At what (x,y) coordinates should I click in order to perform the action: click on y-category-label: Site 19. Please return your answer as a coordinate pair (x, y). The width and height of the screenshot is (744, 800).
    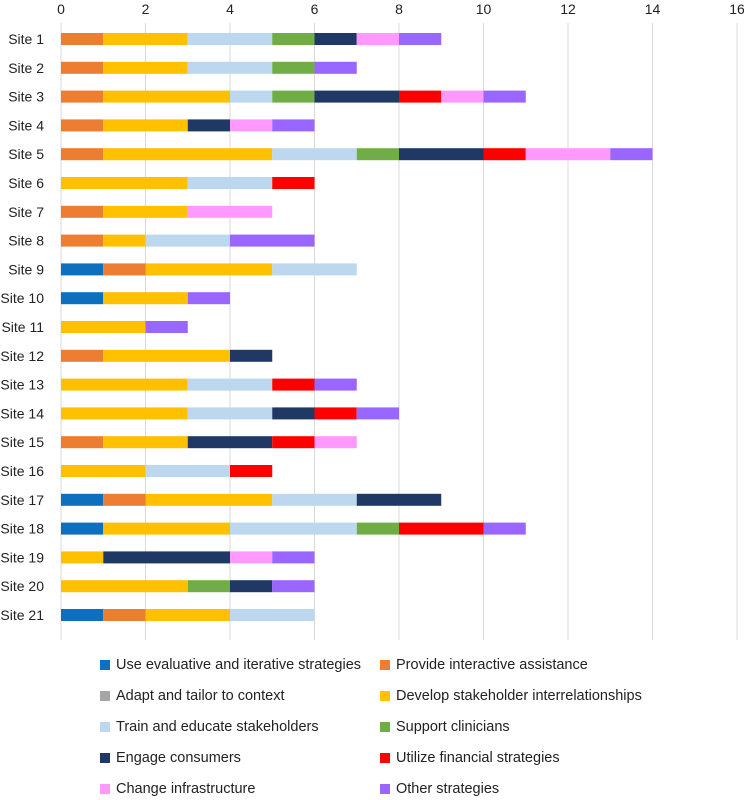
    Looking at the image, I should click on (22, 557).